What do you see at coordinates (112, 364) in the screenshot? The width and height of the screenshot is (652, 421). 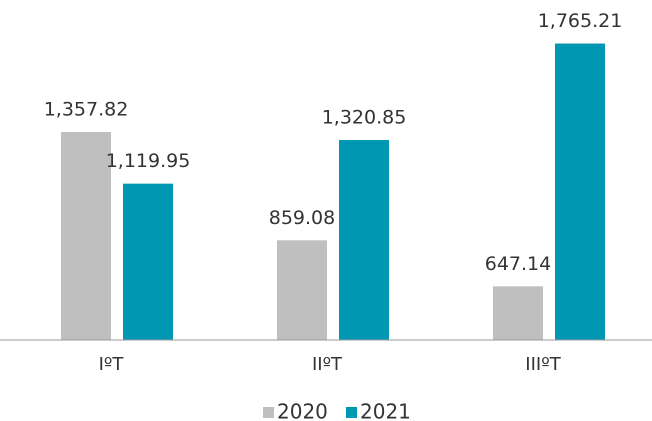 I see `x-tick-label: IºT` at bounding box center [112, 364].